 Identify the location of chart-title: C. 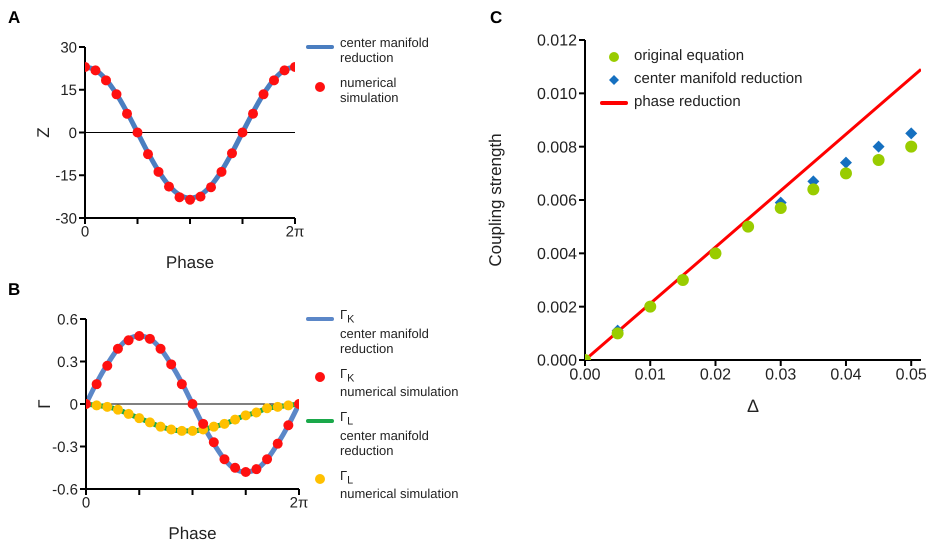
(496, 18).